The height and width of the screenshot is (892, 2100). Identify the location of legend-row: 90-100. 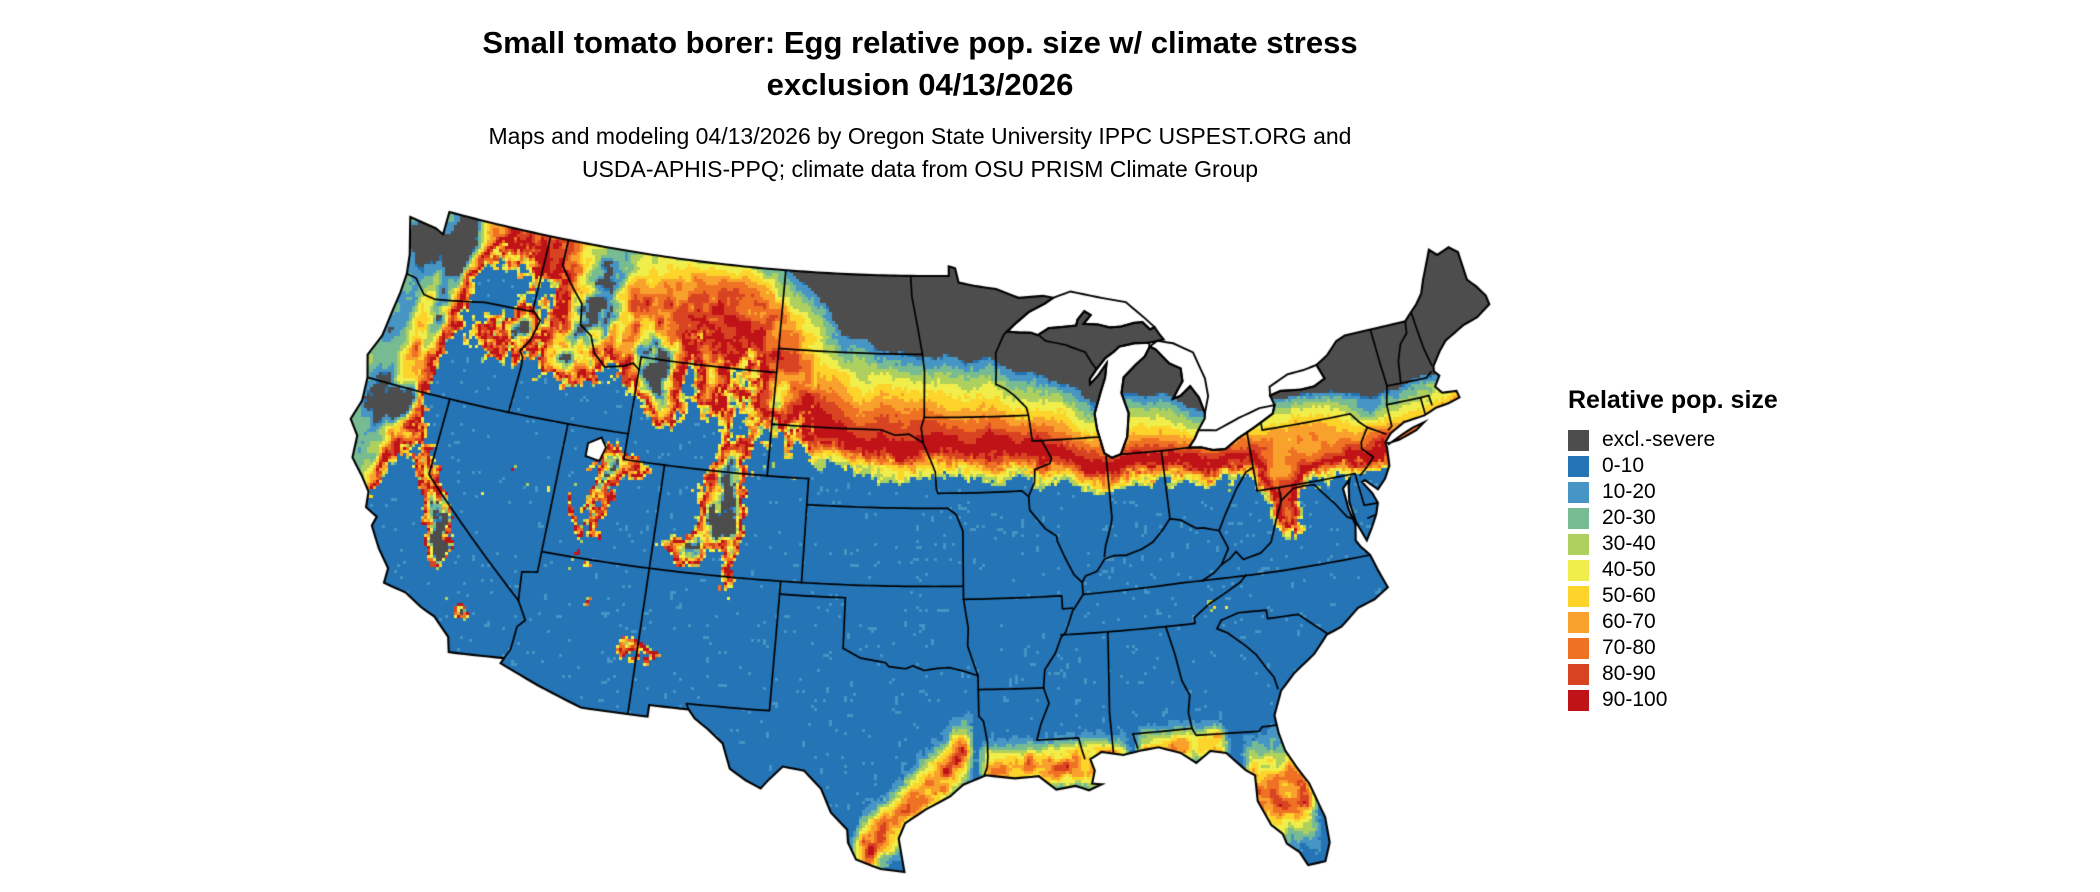
(1698, 700).